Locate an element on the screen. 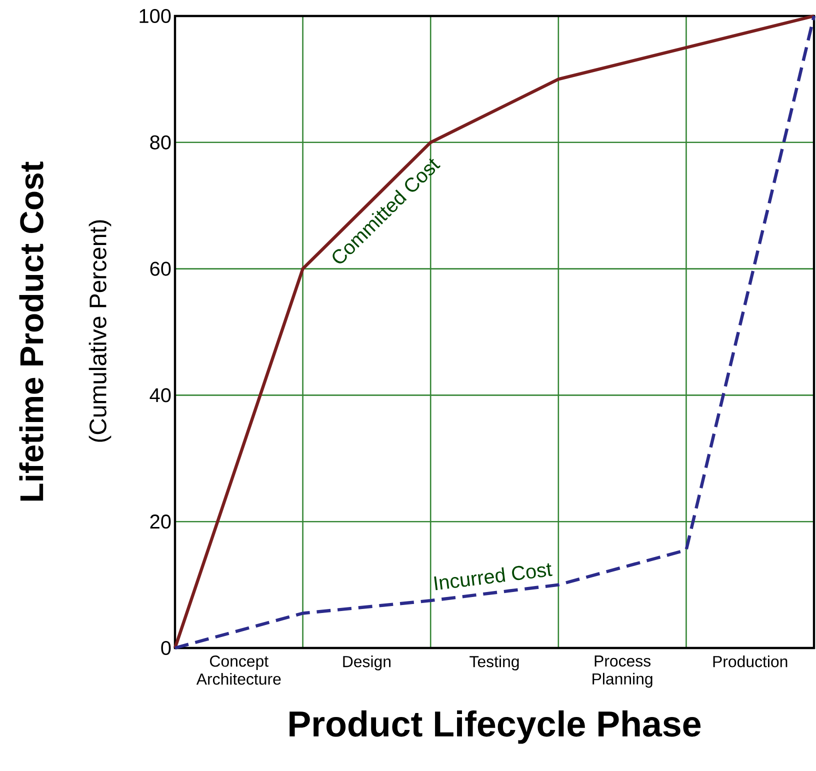  x-axis-title: Product Lifecycle Phase is located at coordinates (495, 727).